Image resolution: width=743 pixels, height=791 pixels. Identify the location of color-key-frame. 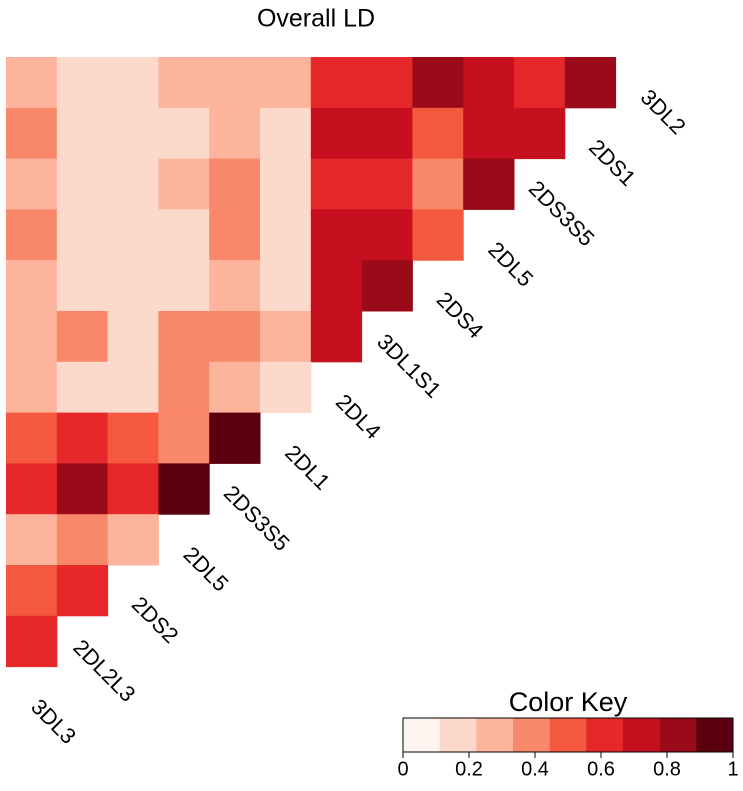
(568, 735).